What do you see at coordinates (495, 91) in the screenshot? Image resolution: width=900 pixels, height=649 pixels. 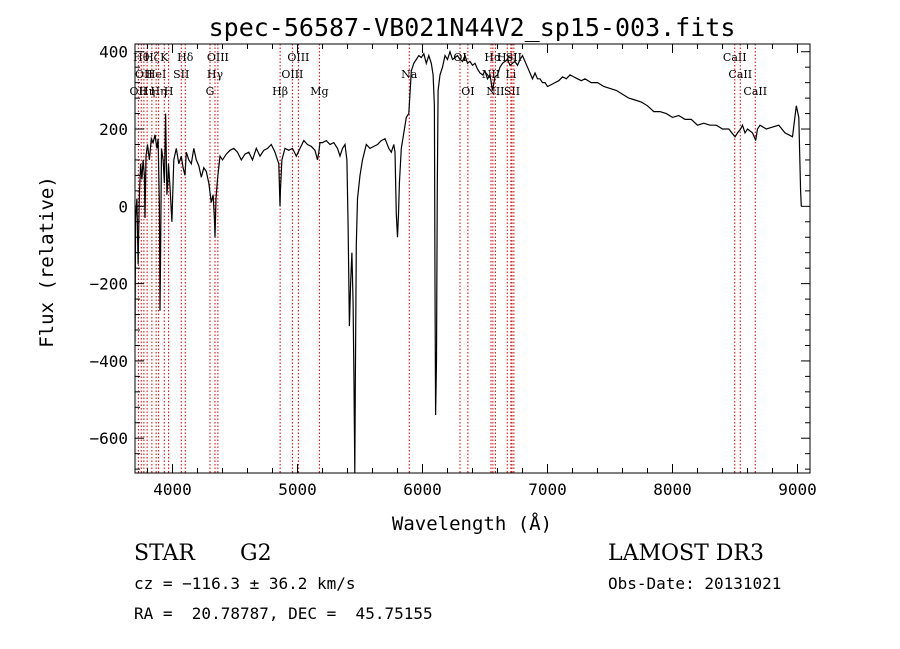 I see `line-marker-label-23: NII` at bounding box center [495, 91].